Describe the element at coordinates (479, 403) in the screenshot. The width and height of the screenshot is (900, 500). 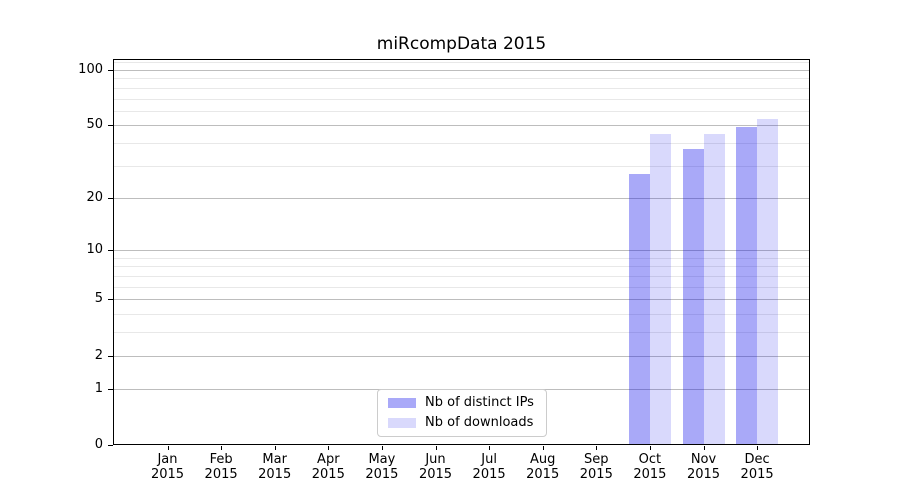
I see `legend-label-distinct-ips: Nb of distinct IPs` at that location.